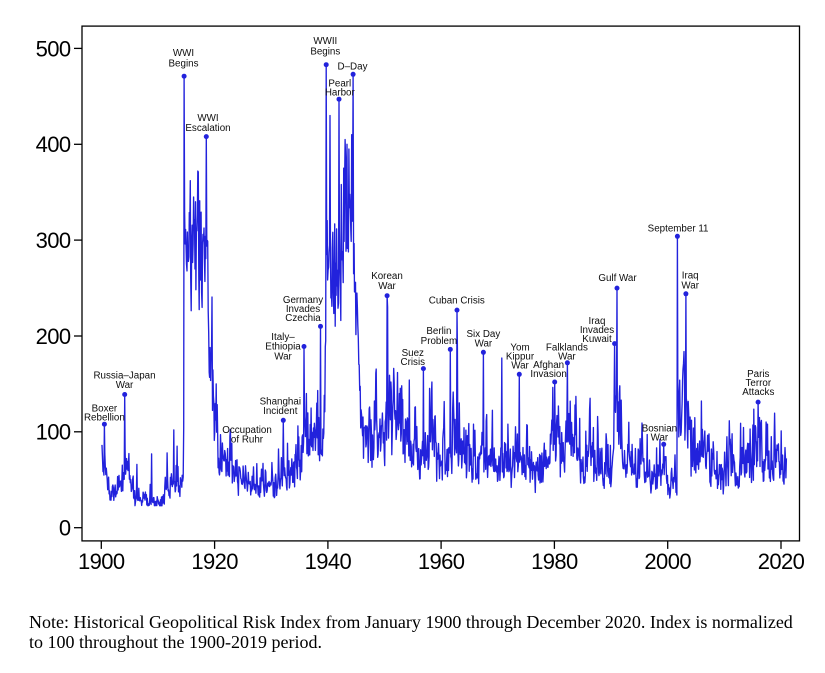 The height and width of the screenshot is (673, 825). Describe the element at coordinates (283, 347) in the screenshot. I see `svg-text: Ethiopia` at that location.